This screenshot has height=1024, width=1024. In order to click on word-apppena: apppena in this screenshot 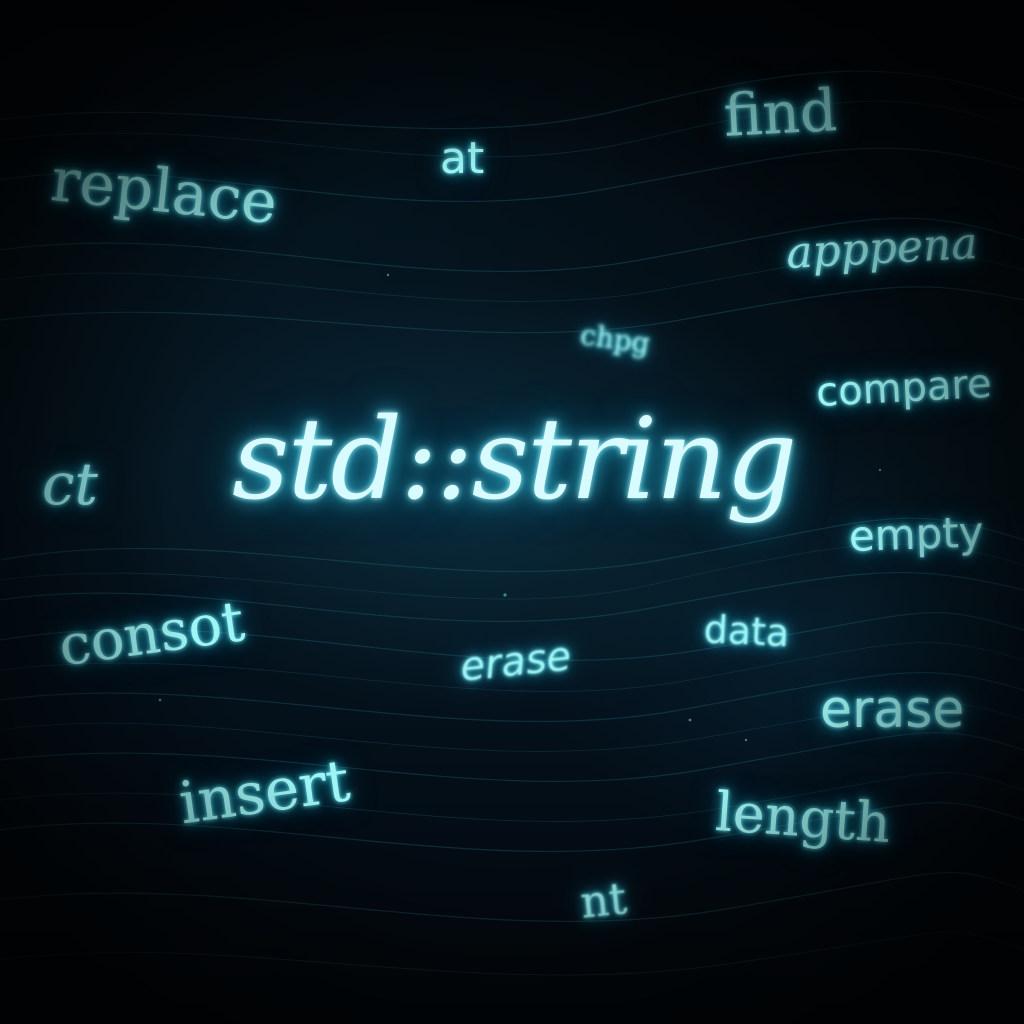, I will do `click(882, 248)`.